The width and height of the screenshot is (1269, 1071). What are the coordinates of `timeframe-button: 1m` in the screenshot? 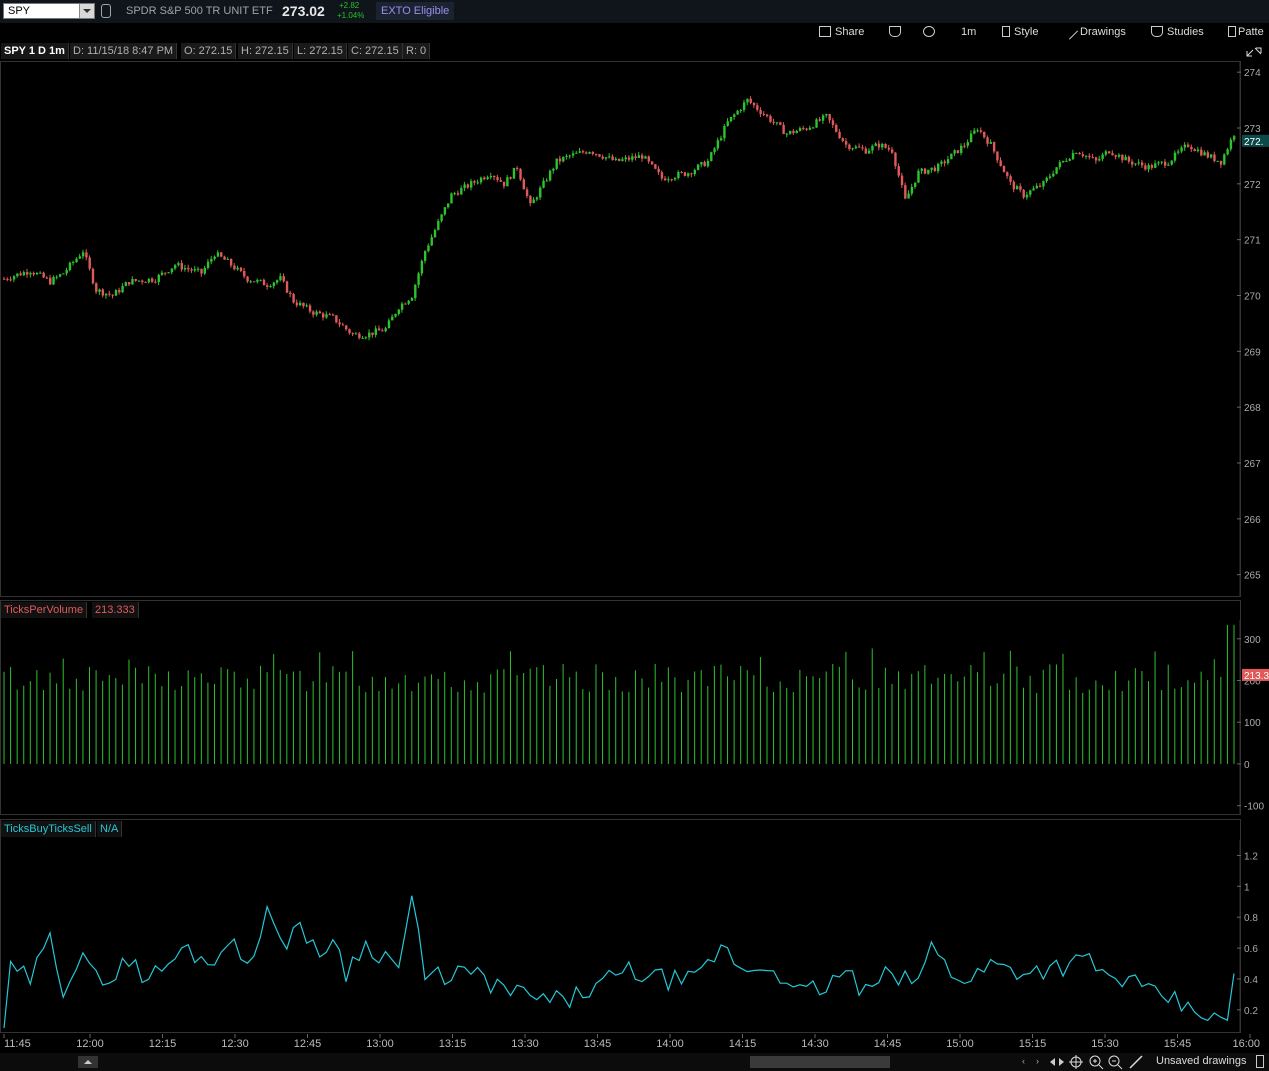 It's located at (969, 32).